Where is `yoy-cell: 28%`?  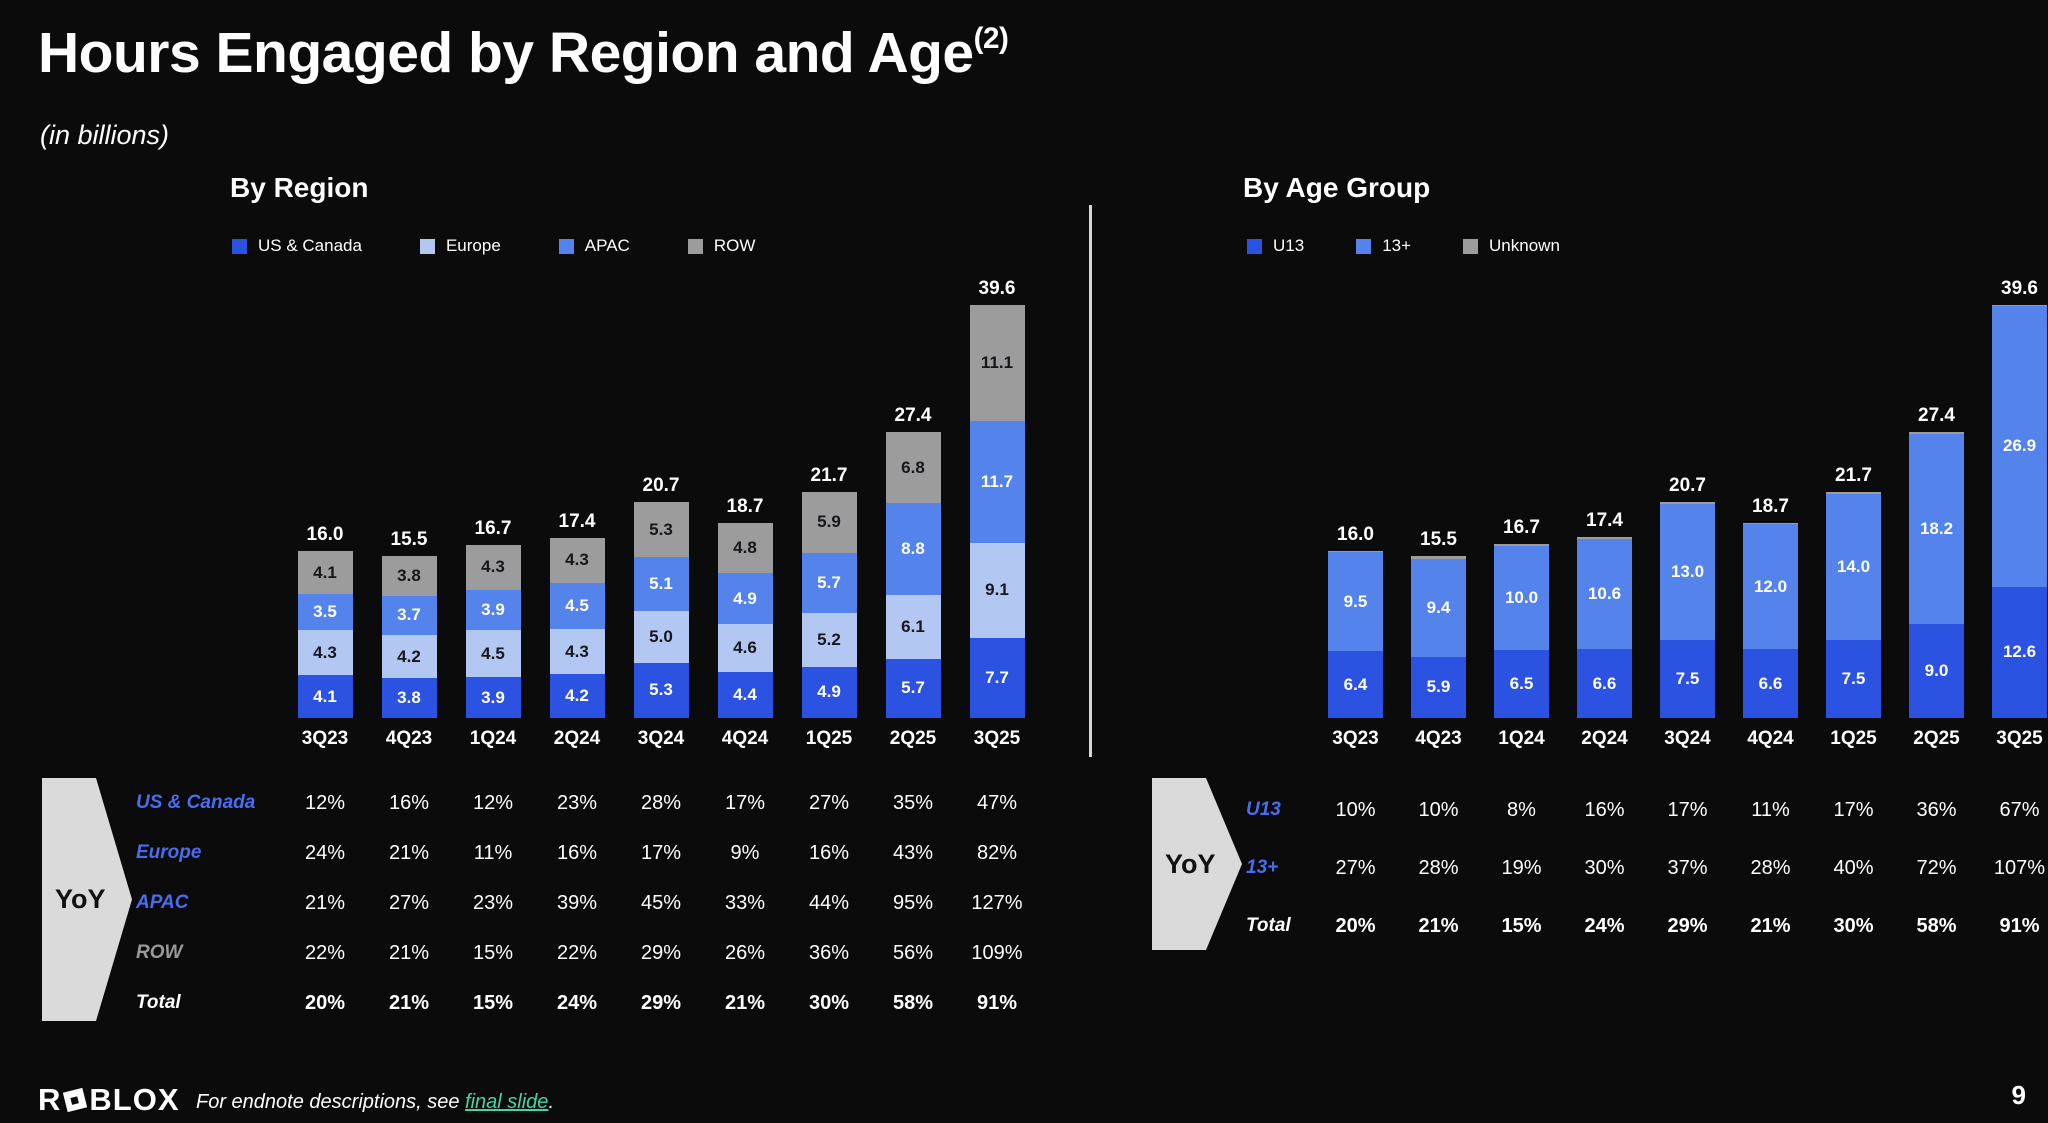 yoy-cell: 28% is located at coordinates (1438, 867).